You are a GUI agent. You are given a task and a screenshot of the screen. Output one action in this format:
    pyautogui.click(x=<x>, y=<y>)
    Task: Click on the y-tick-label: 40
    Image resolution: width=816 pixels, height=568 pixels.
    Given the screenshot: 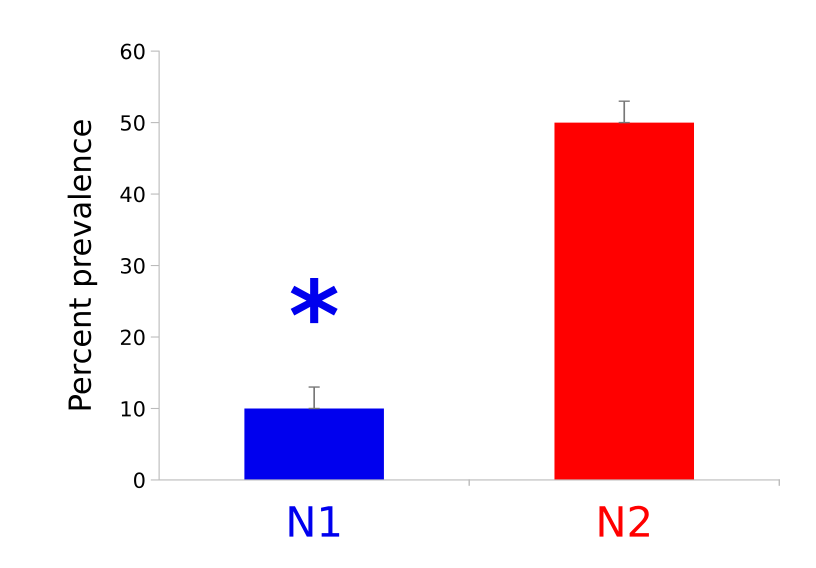 What is the action you would take?
    pyautogui.click(x=132, y=194)
    